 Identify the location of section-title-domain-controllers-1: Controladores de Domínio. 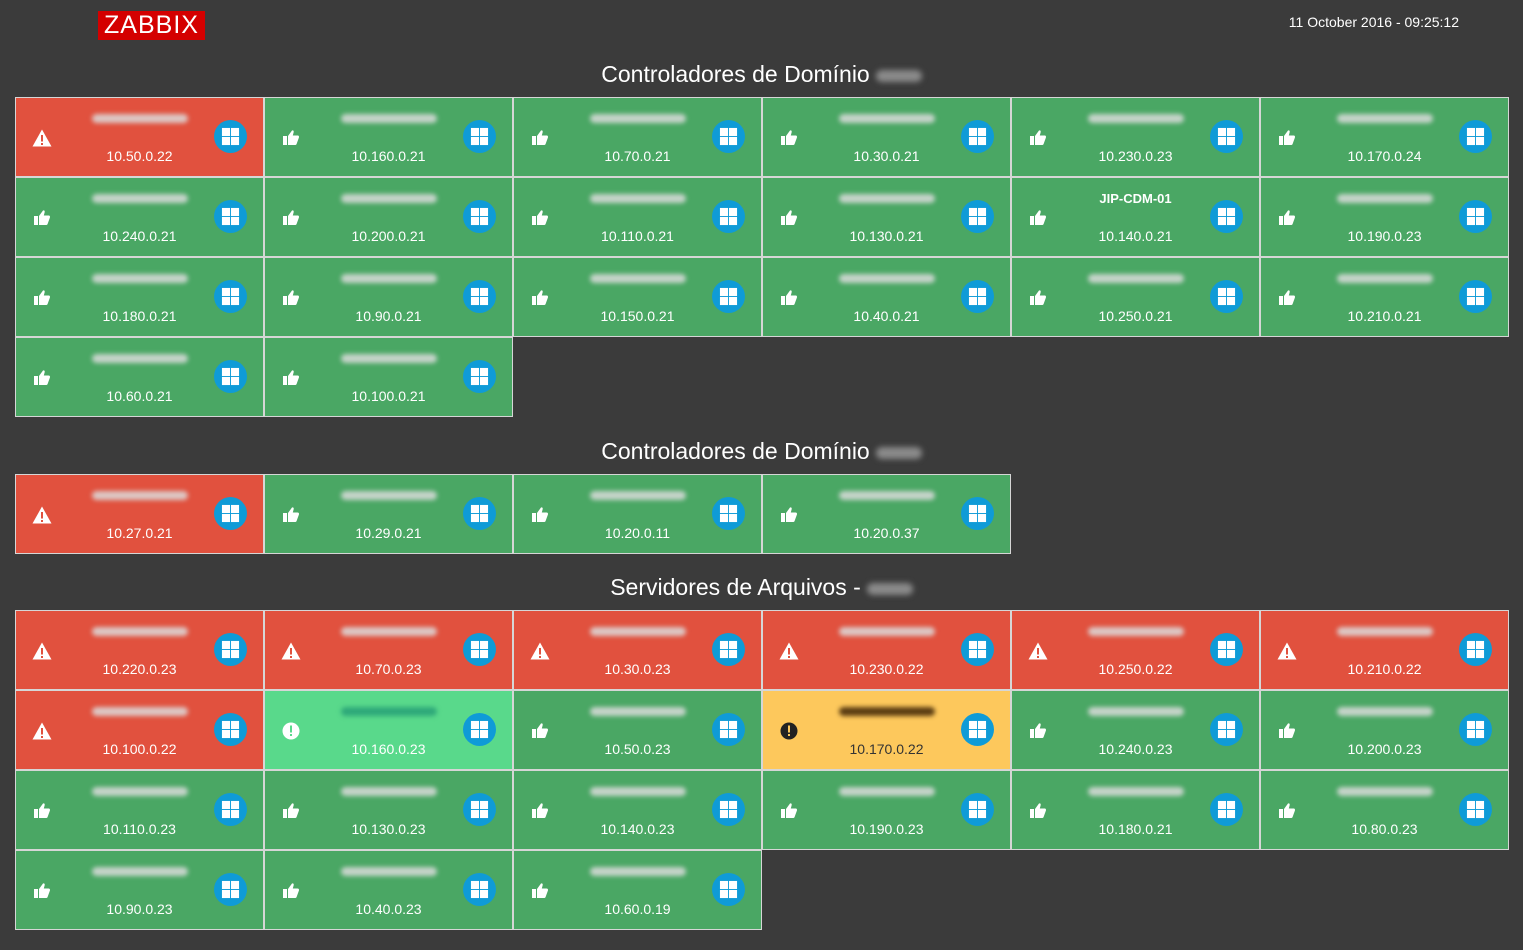
(761, 74).